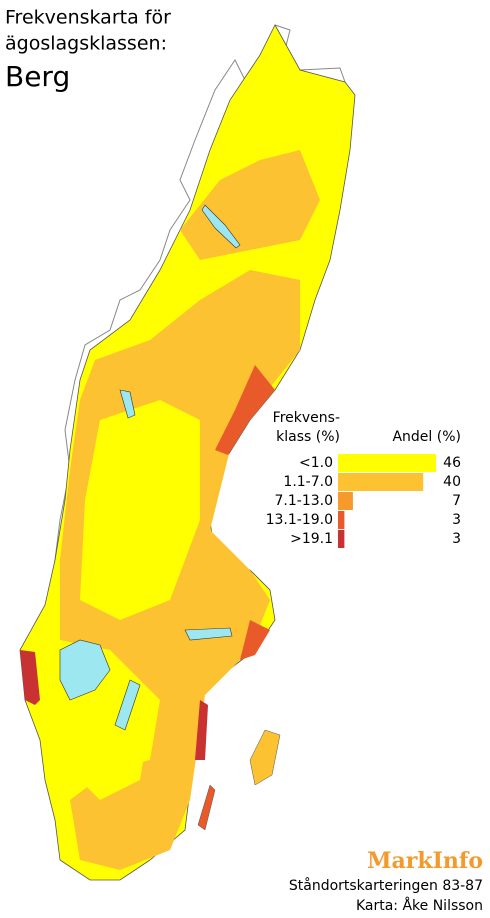  What do you see at coordinates (255, 640) in the screenshot?
I see `coast-dark-stockholm` at bounding box center [255, 640].